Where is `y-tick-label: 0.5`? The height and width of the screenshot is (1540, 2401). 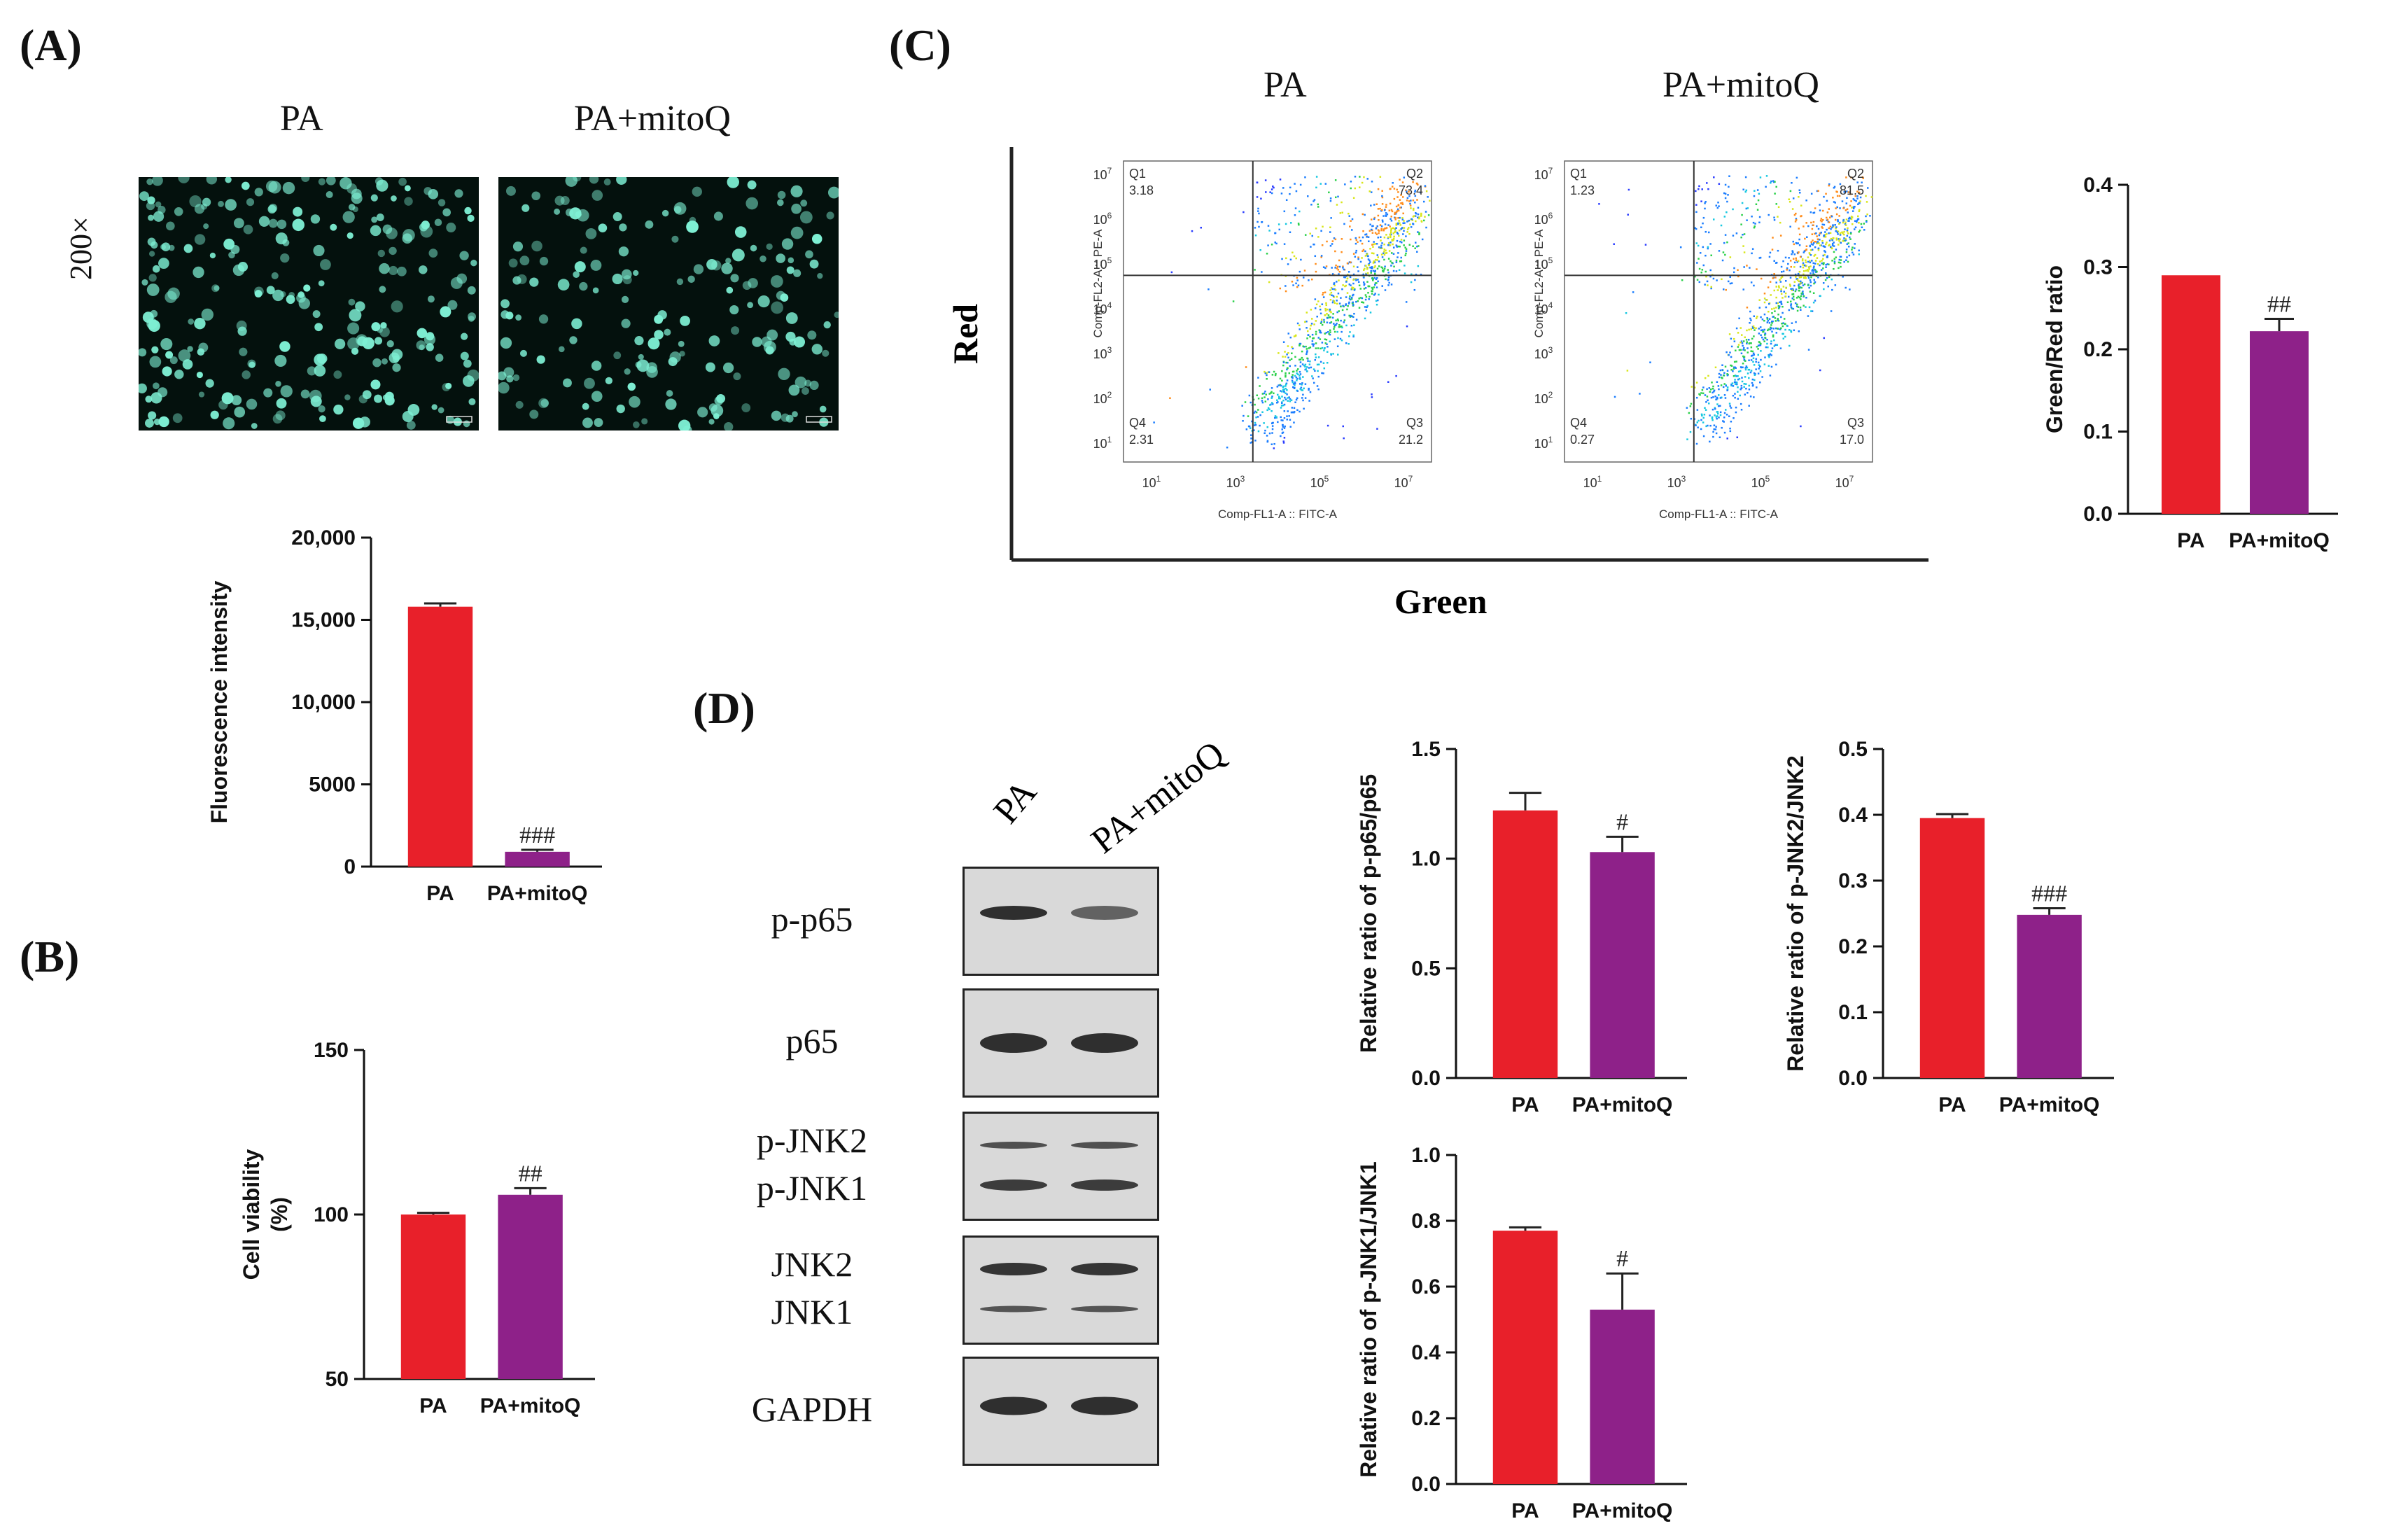
y-tick-label: 0.5 is located at coordinates (1426, 968).